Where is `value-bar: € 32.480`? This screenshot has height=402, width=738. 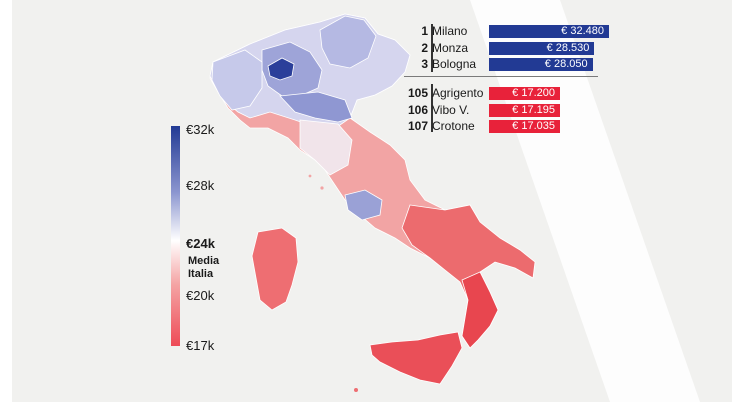 value-bar: € 32.480 is located at coordinates (549, 31).